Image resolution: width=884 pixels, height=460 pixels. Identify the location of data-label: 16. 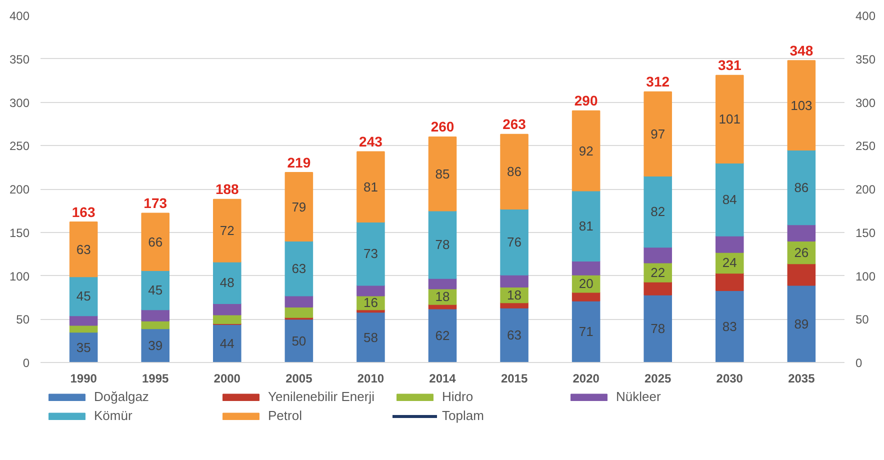
(370, 302).